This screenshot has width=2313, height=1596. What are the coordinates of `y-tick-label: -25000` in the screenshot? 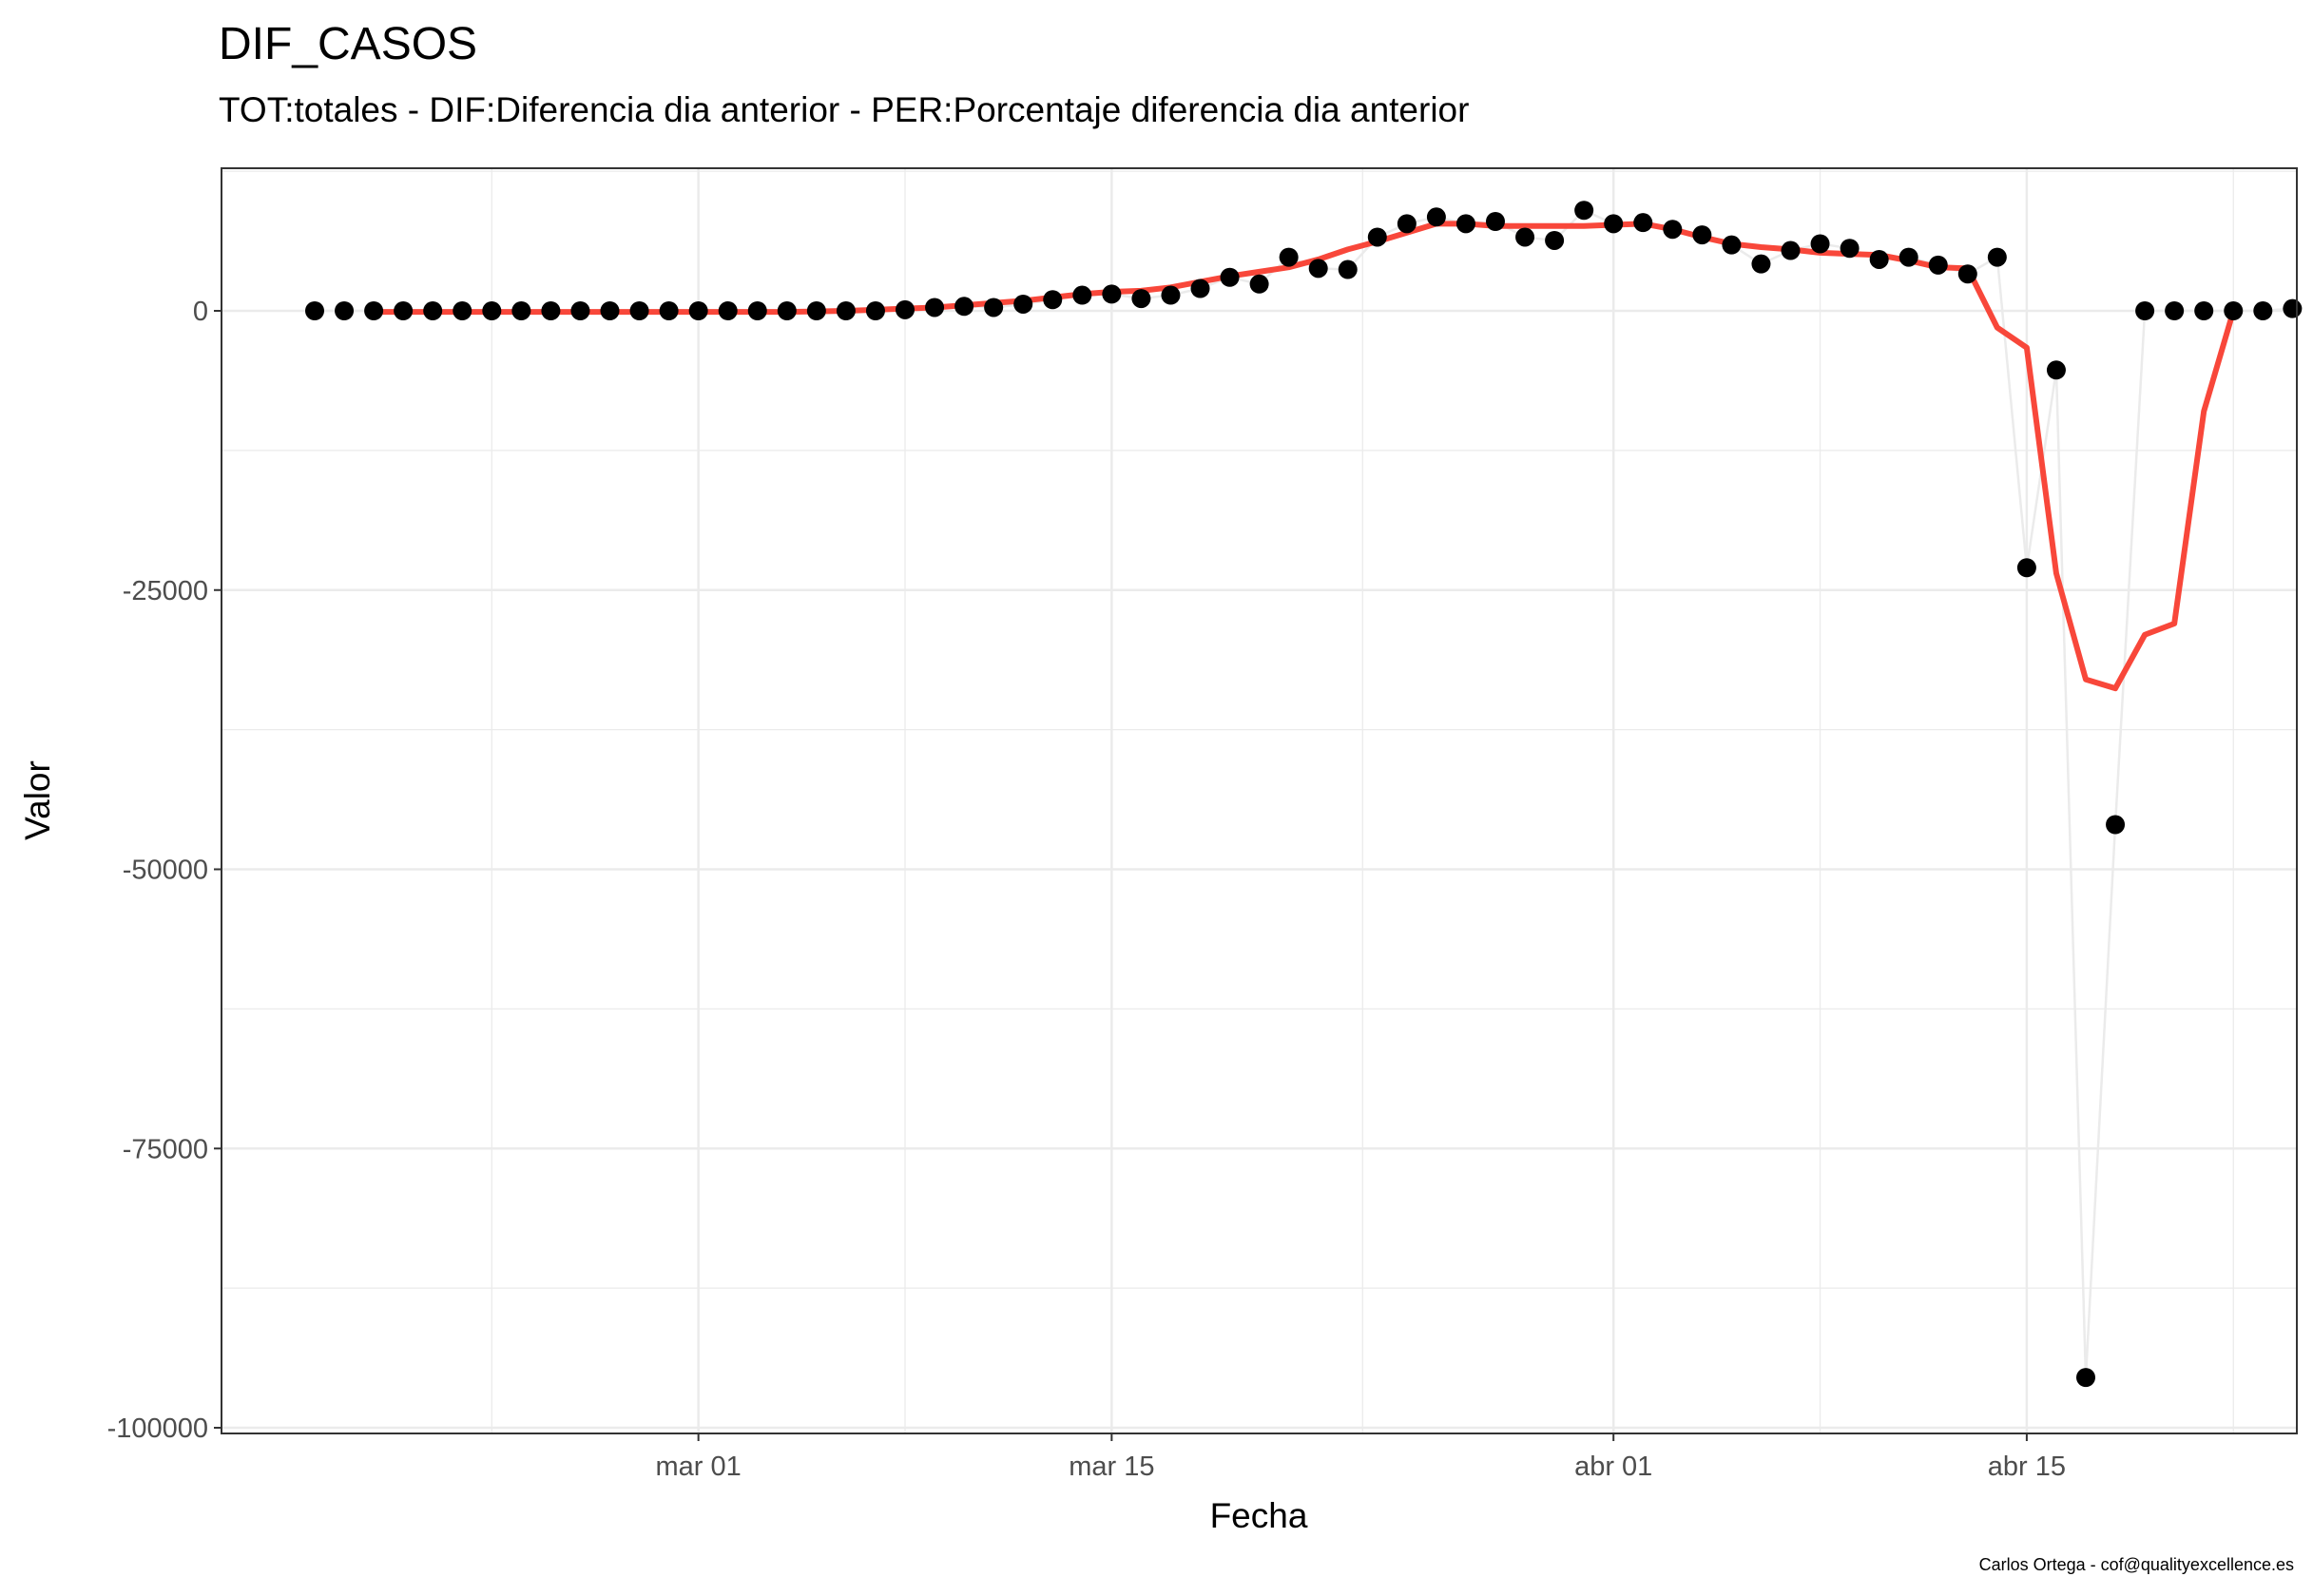 It's located at (165, 591).